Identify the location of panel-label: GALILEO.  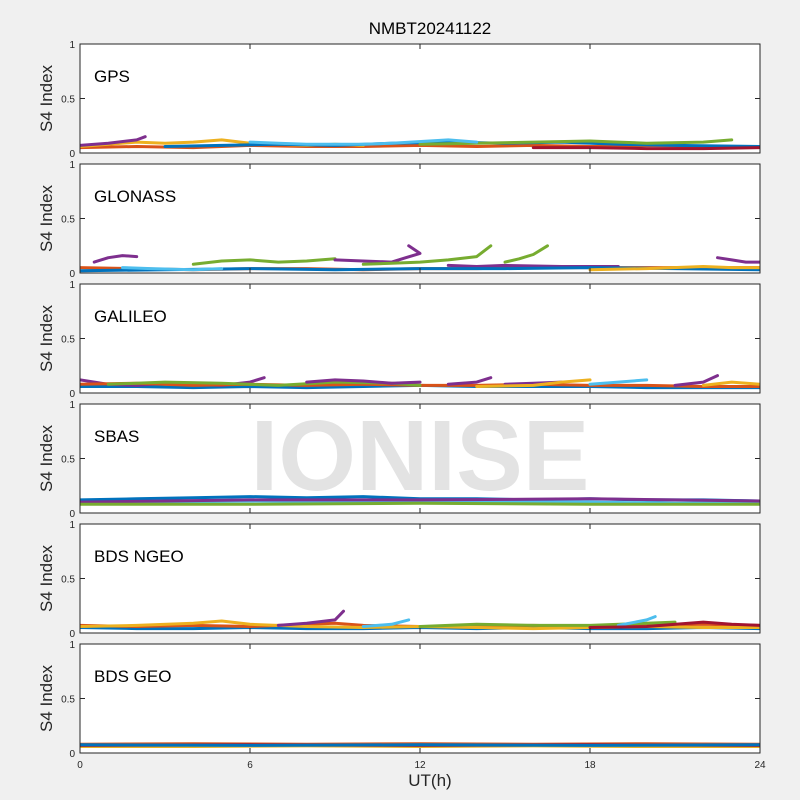
(130, 316).